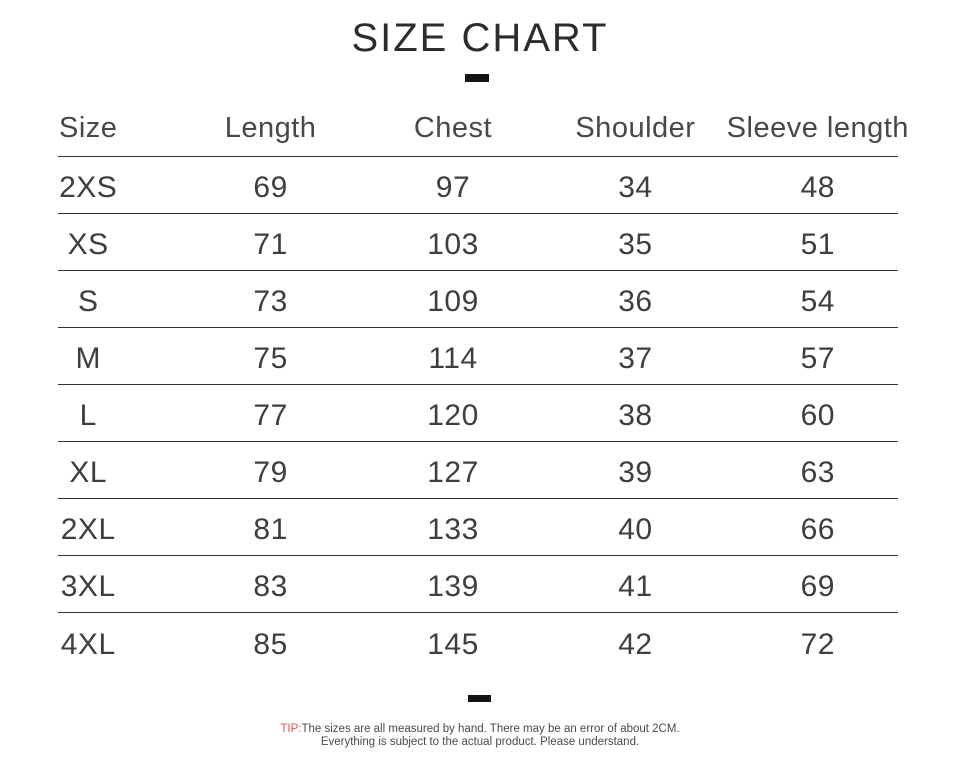 This screenshot has height=778, width=960. Describe the element at coordinates (635, 301) in the screenshot. I see `measurement-value: 36` at that location.